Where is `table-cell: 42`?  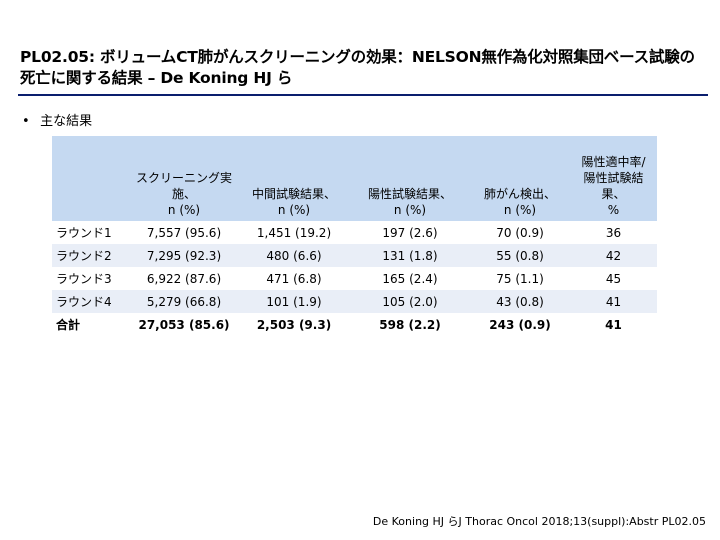 table-cell: 42 is located at coordinates (613, 255).